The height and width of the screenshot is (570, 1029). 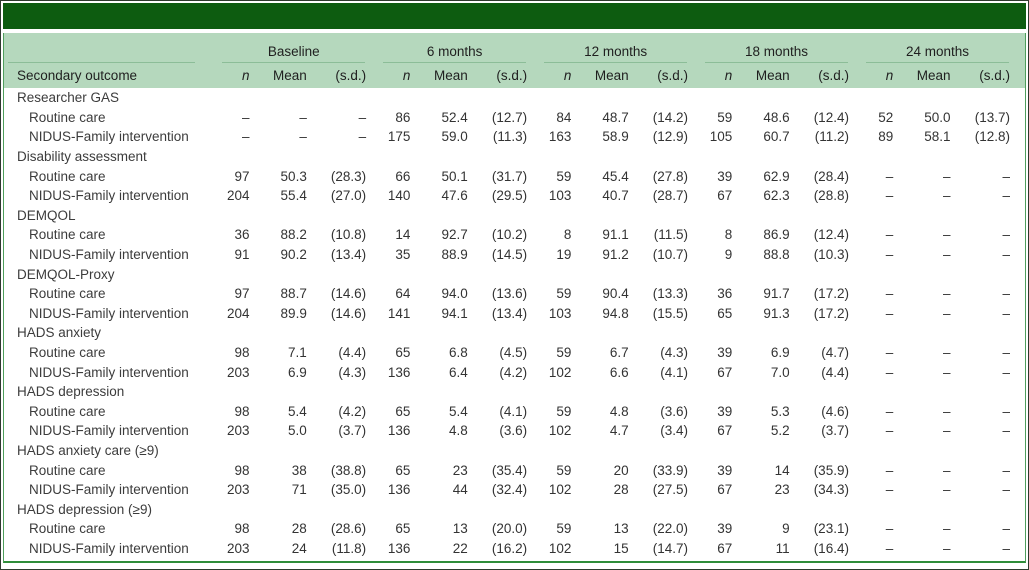 What do you see at coordinates (725, 294) in the screenshot?
I see `value-cell: 36` at bounding box center [725, 294].